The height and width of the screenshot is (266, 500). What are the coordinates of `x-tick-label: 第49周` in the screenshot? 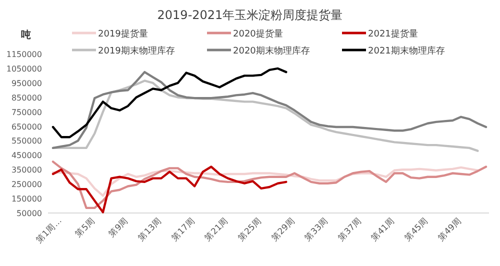 It's located at (450, 229).